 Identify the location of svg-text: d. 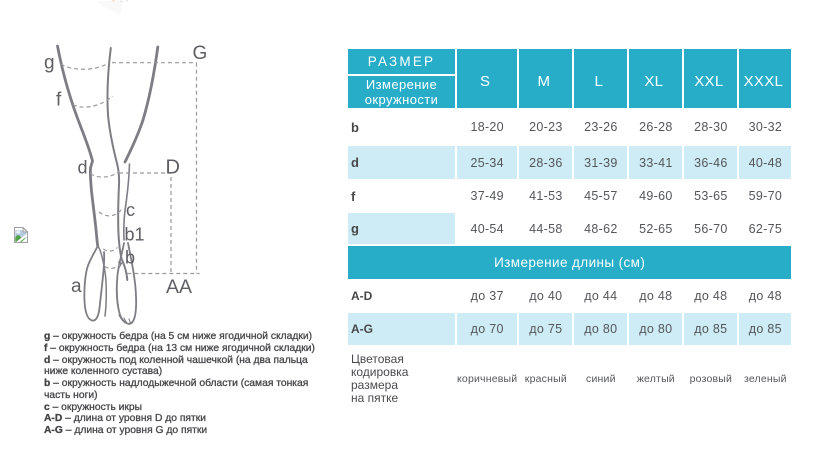
(83, 168).